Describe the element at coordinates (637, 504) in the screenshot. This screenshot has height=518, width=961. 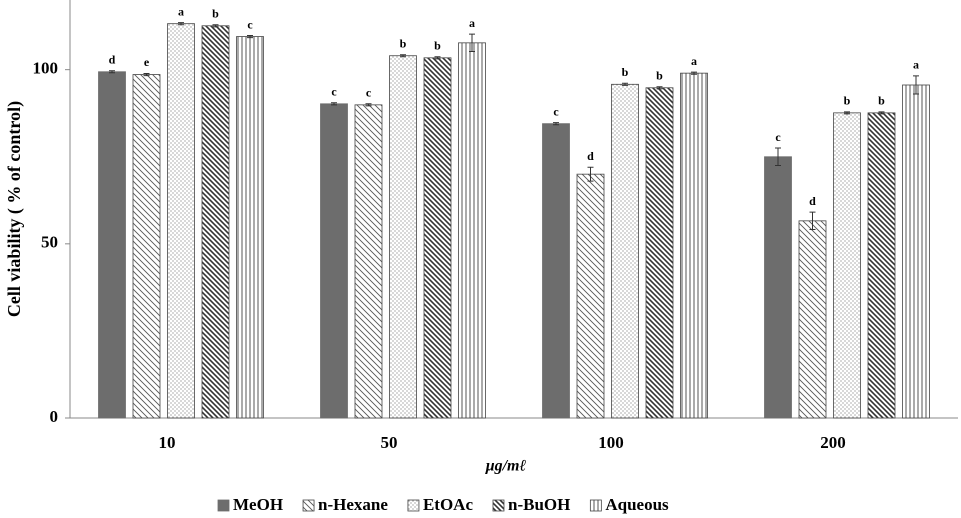
I see `legend-label: Aqueous` at that location.